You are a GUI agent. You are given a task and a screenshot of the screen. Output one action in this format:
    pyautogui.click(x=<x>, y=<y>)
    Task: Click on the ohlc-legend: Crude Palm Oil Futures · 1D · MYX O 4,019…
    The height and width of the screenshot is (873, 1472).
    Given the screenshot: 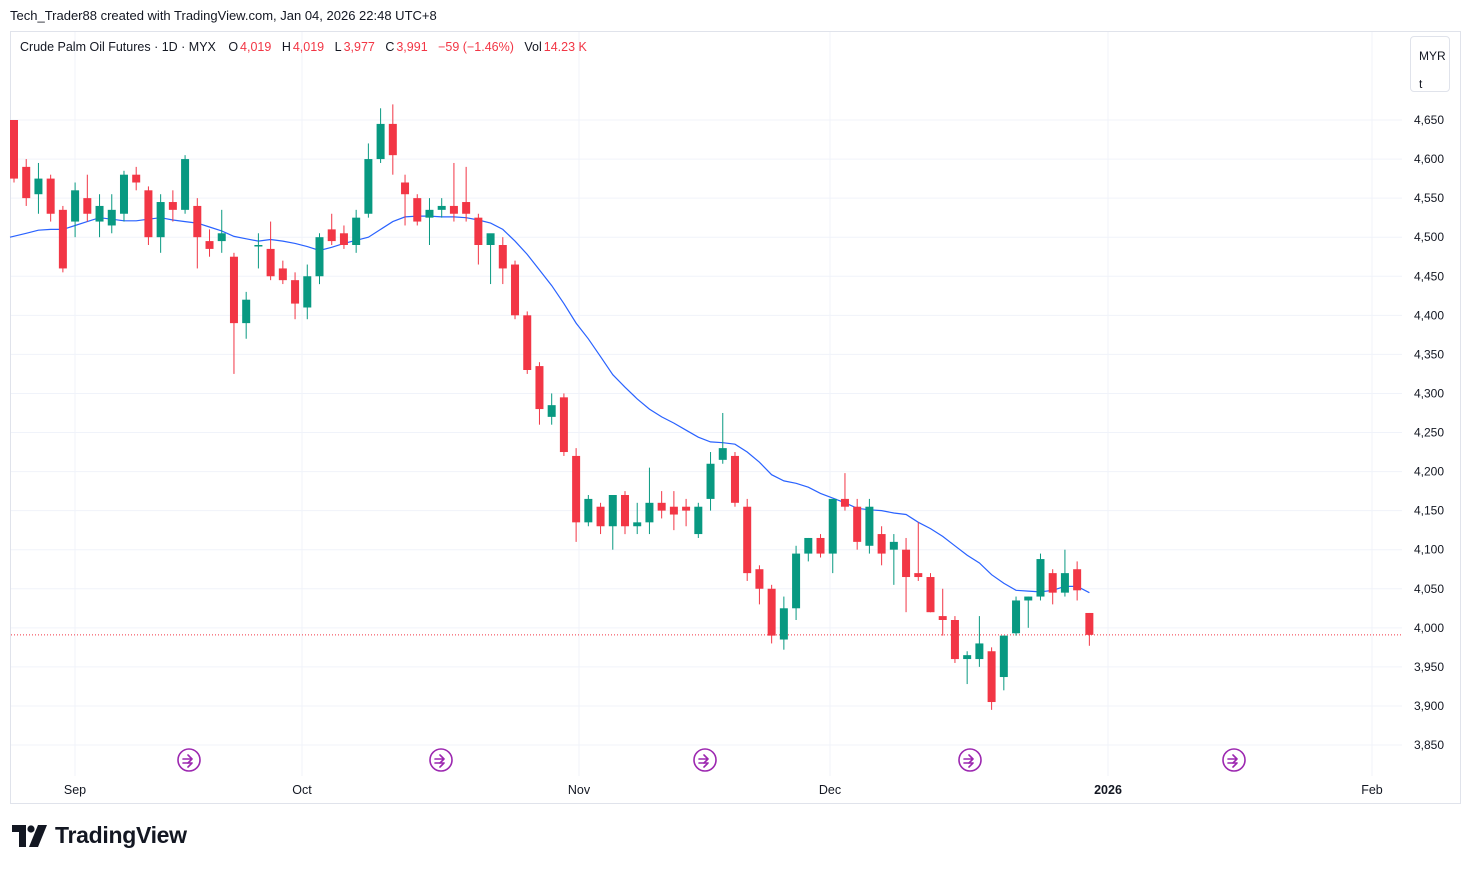 What is the action you would take?
    pyautogui.click(x=307, y=47)
    